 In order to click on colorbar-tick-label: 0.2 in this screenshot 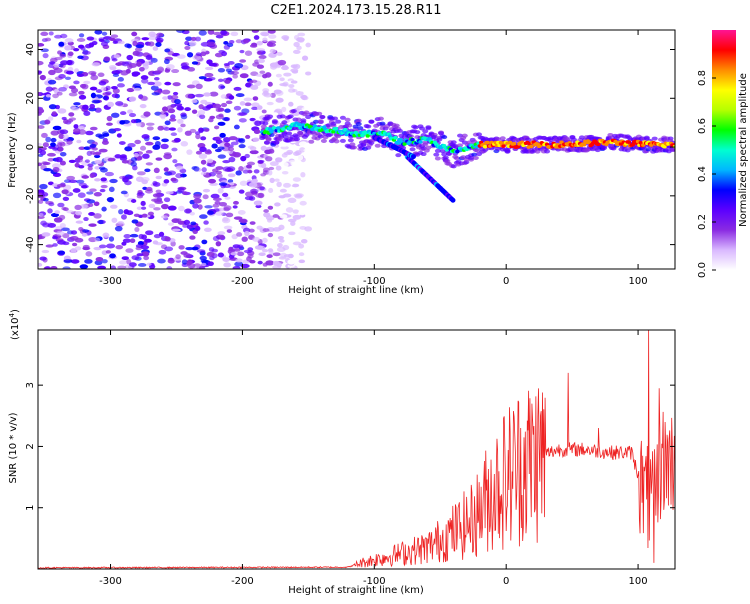, I will do `click(702, 222)`.